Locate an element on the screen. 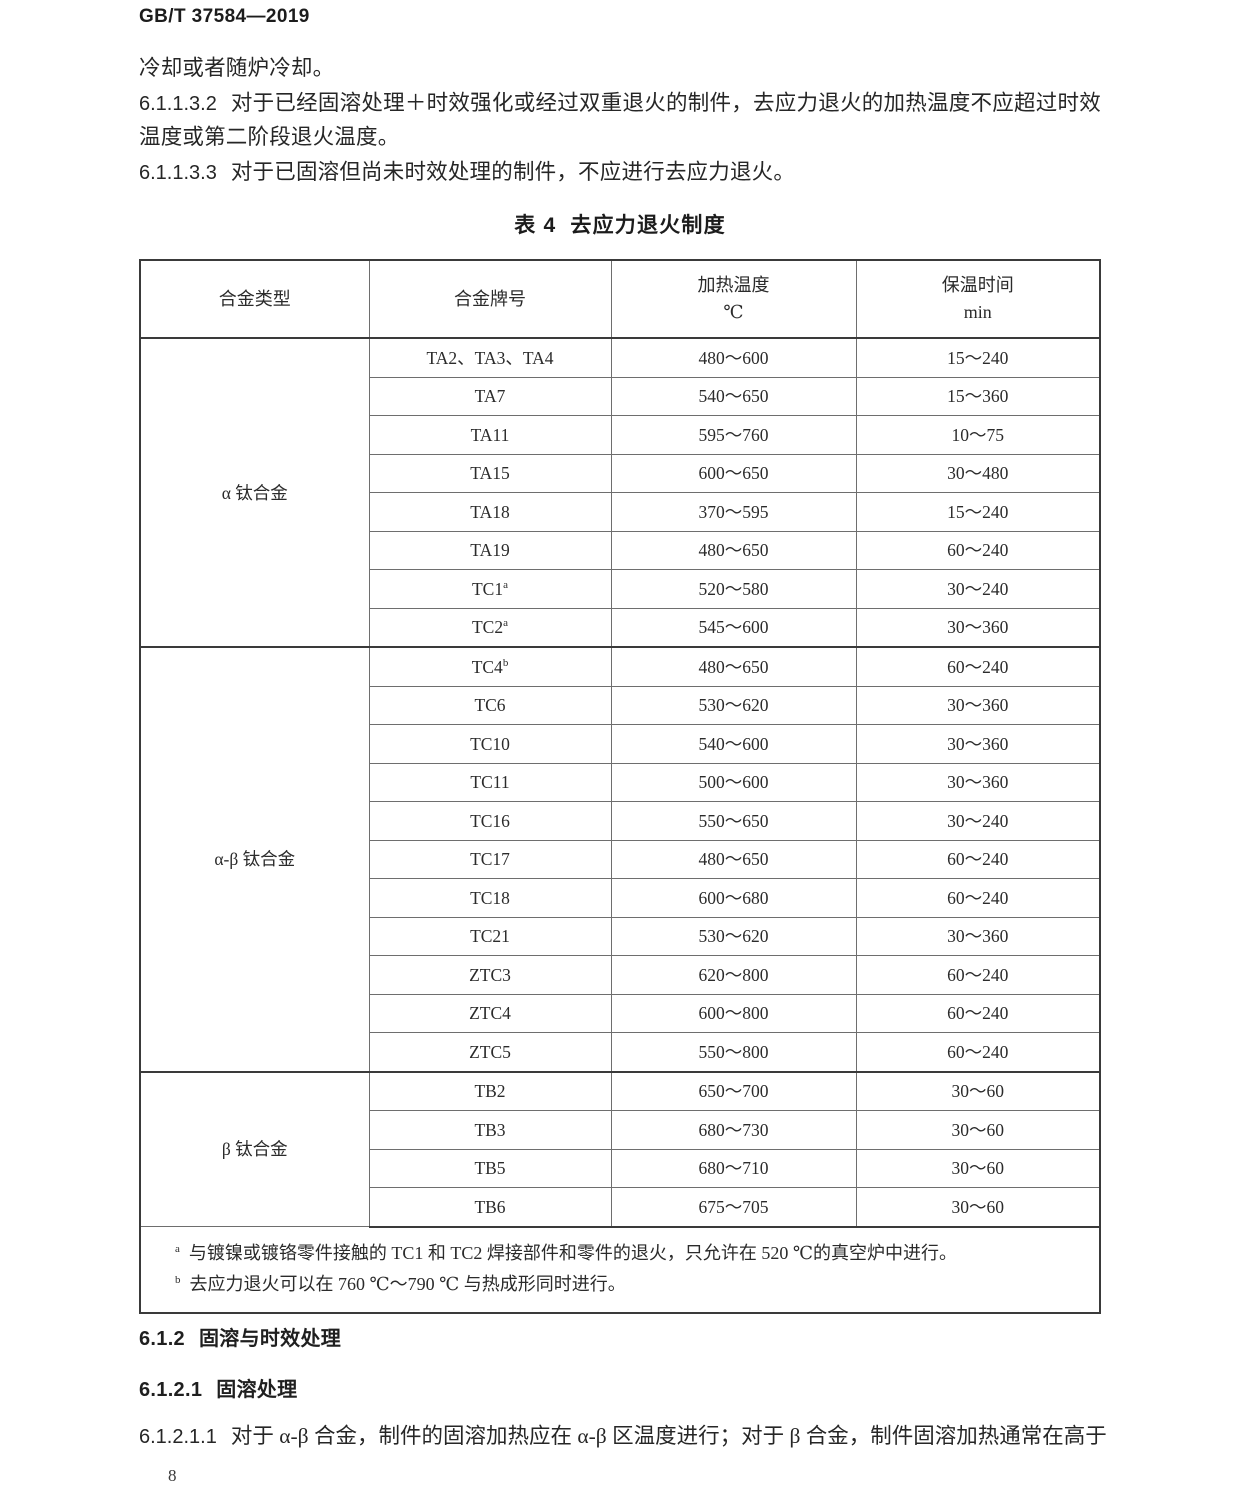 The image size is (1240, 1497). alloy-grade-cell: TA19 is located at coordinates (490, 550).